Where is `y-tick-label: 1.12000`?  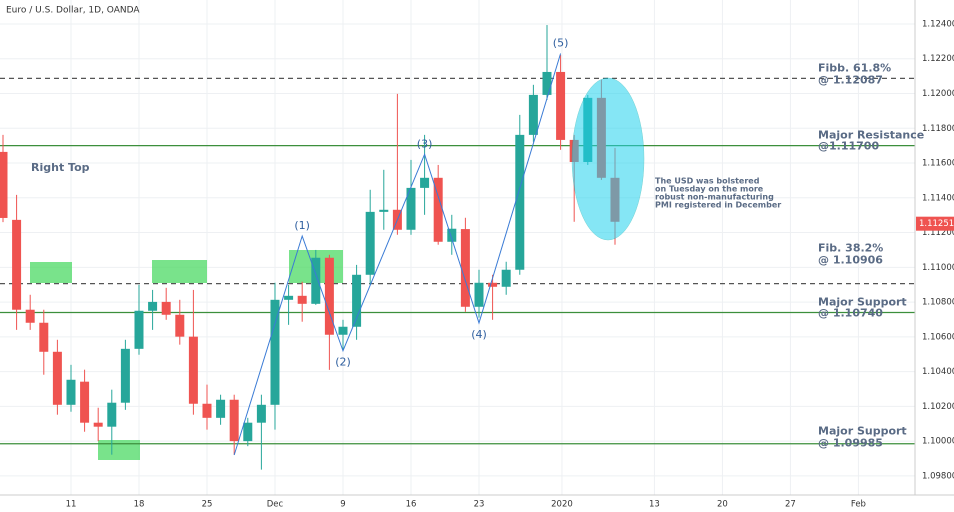
y-tick-label: 1.12000 is located at coordinates (938, 94).